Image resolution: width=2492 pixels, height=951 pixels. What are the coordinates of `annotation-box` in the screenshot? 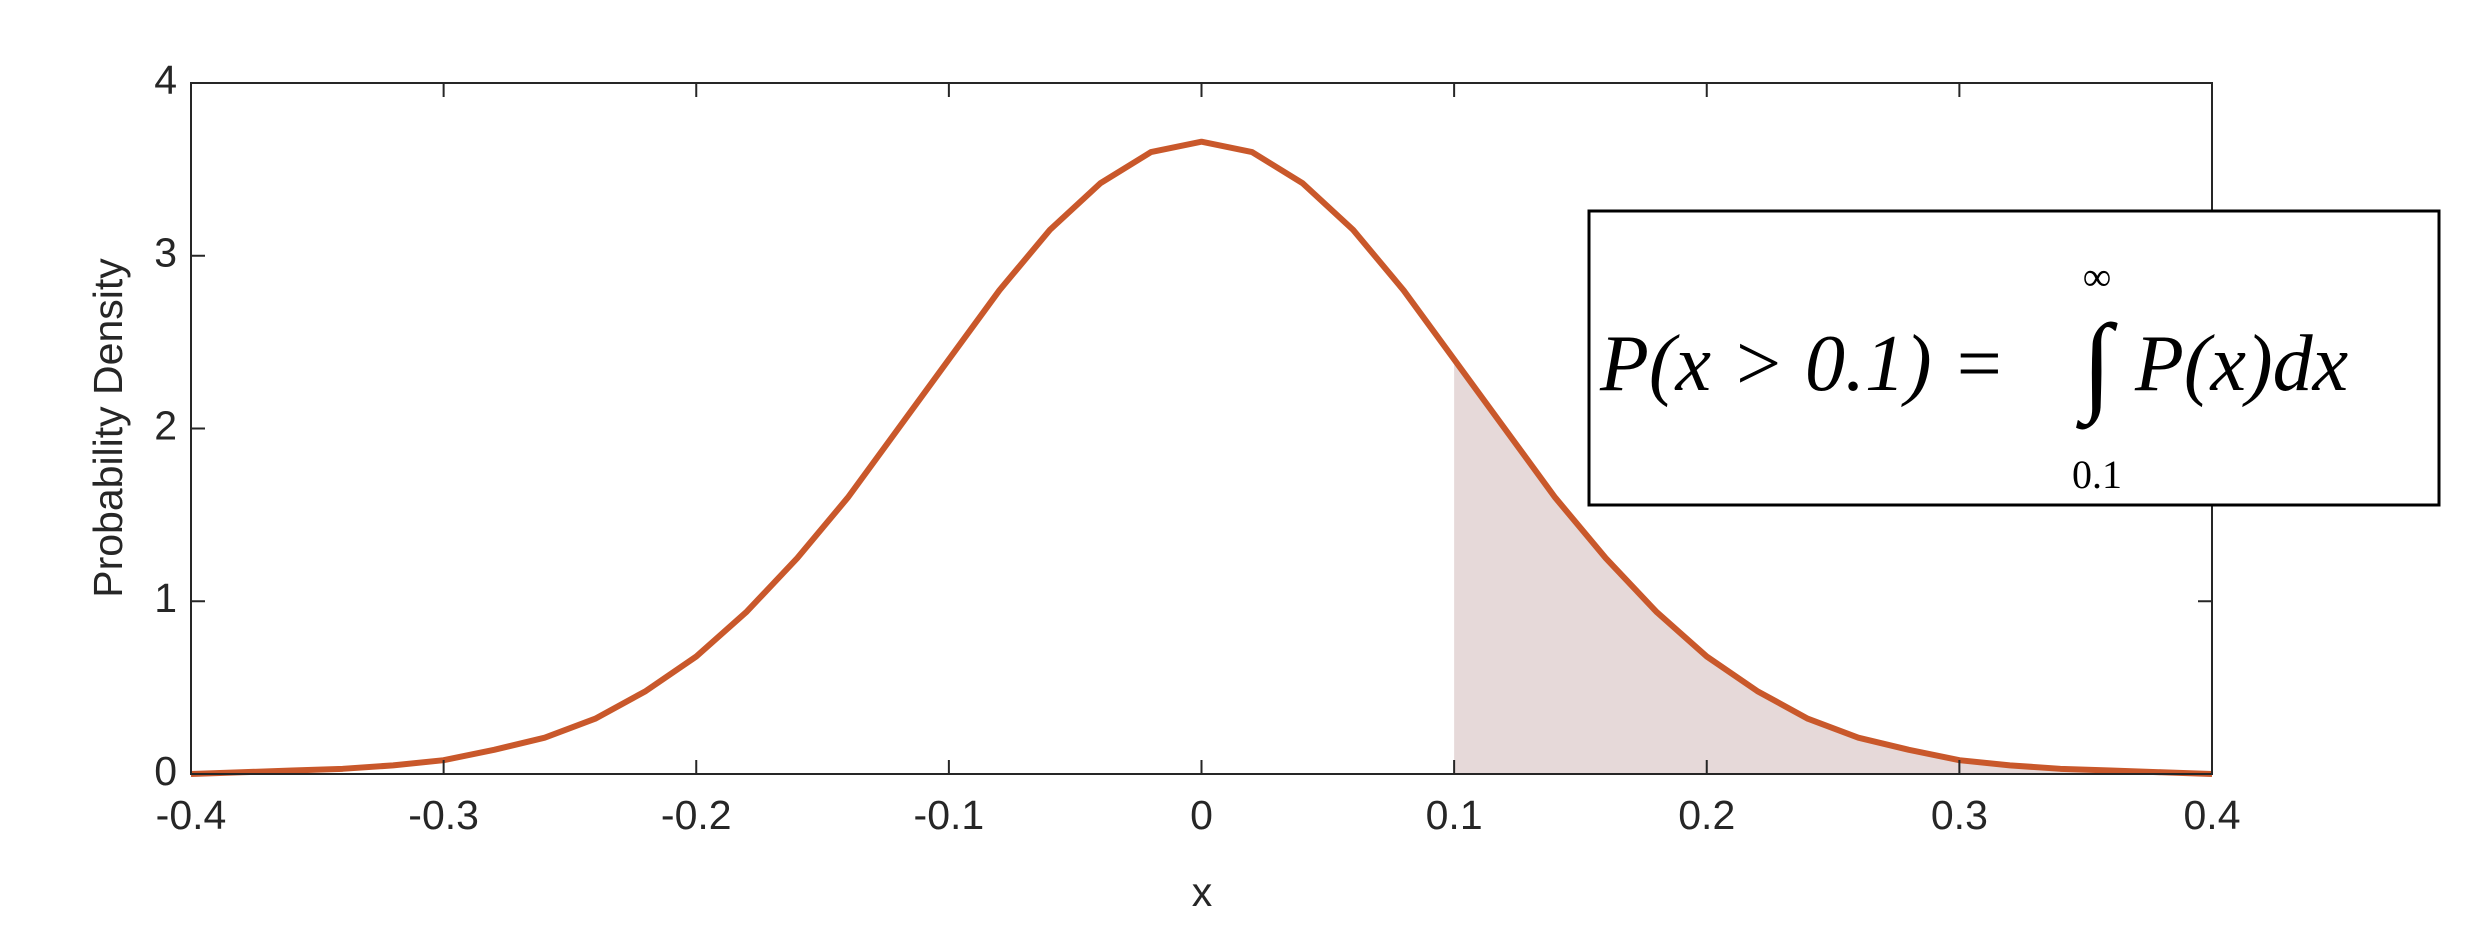 It's located at (2014, 358).